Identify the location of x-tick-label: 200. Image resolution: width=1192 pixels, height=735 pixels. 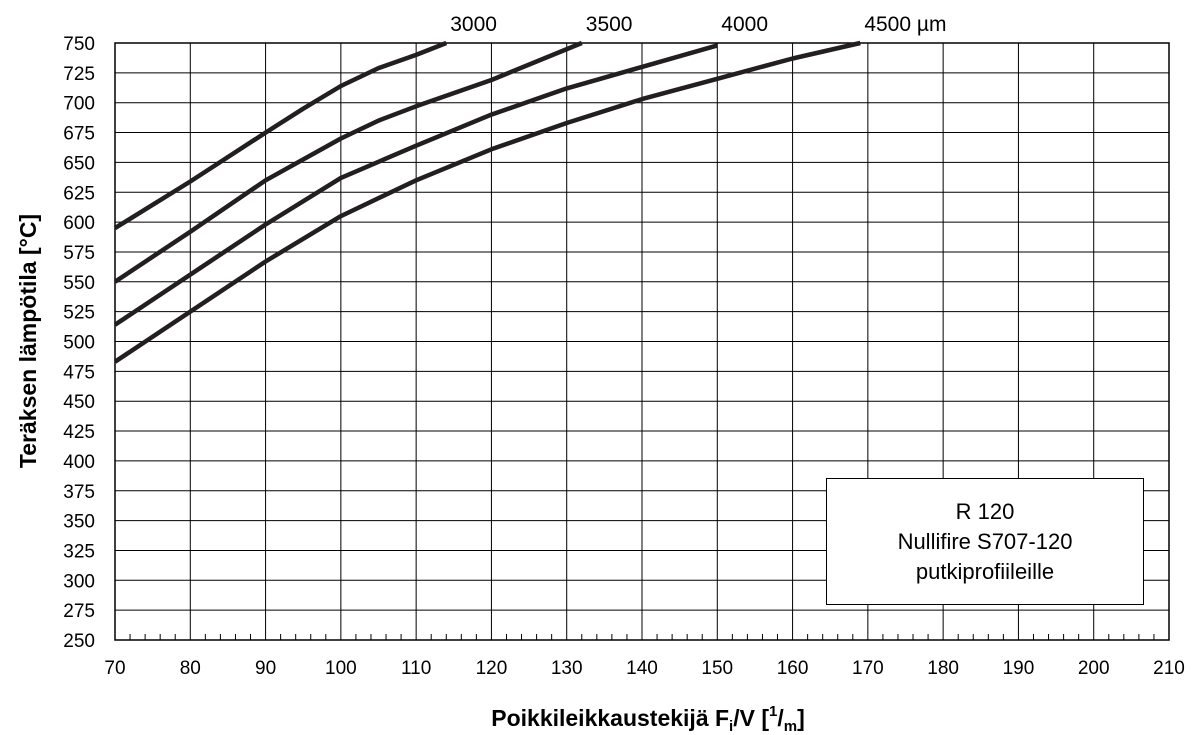
(1094, 668).